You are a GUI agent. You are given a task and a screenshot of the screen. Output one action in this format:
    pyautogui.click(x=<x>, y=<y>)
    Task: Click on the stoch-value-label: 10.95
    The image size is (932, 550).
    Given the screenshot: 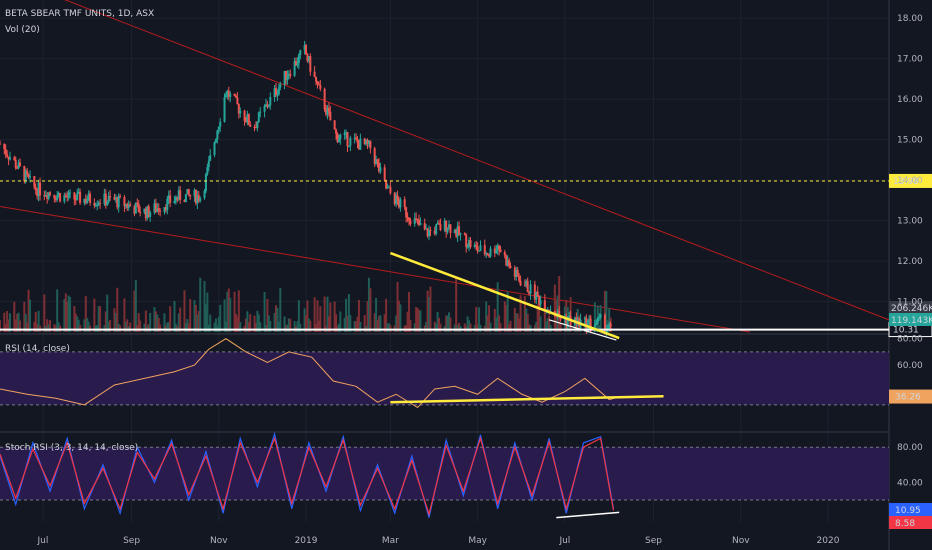 What is the action you would take?
    pyautogui.click(x=908, y=511)
    